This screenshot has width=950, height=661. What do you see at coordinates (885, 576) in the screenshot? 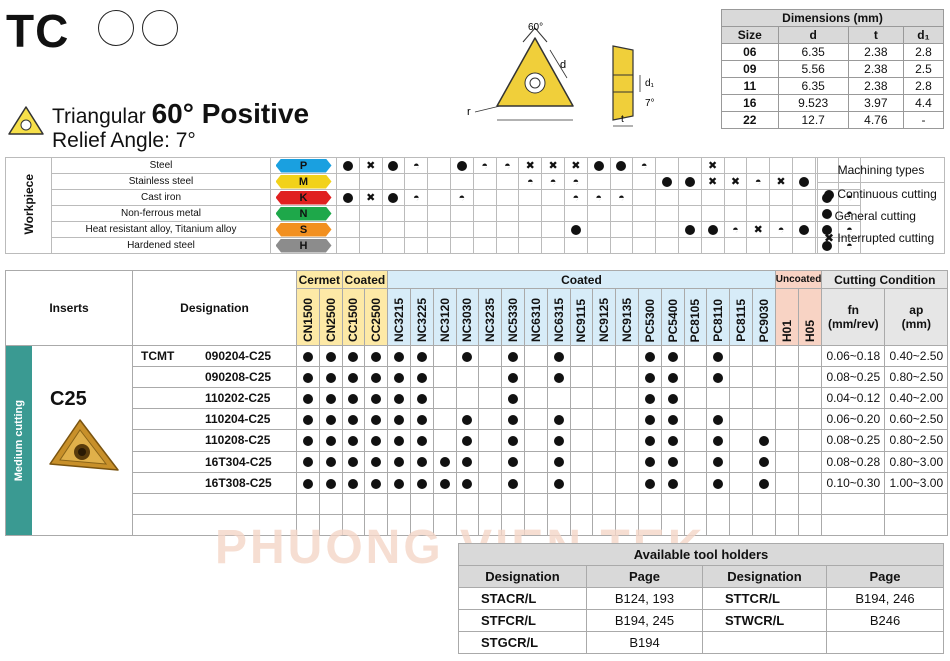
I see `holders-col-page-2: Page` at bounding box center [885, 576].